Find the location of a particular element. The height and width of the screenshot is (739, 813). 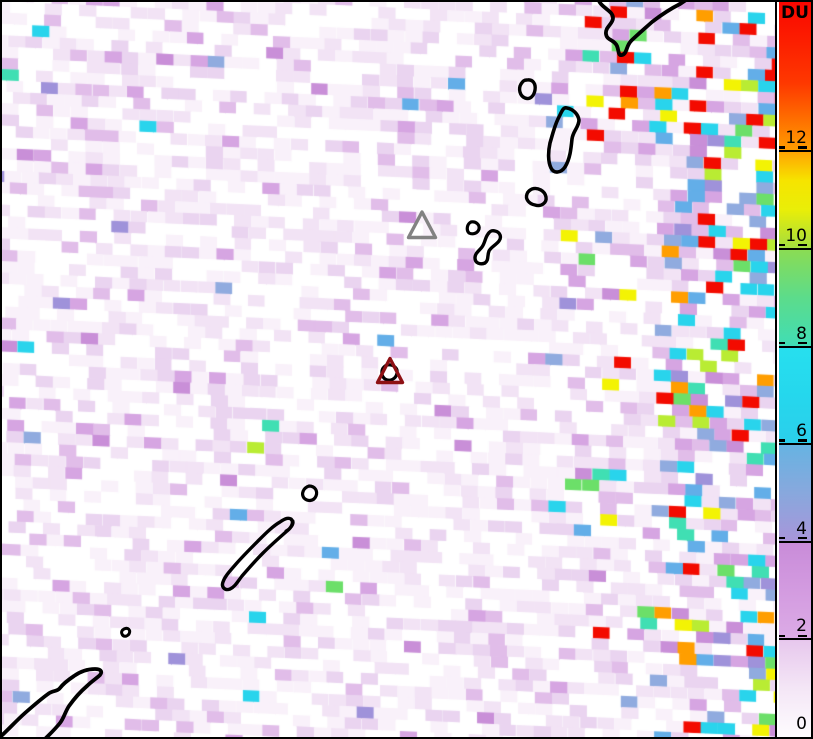

coastline-round-islet-north is located at coordinates (527, 89).